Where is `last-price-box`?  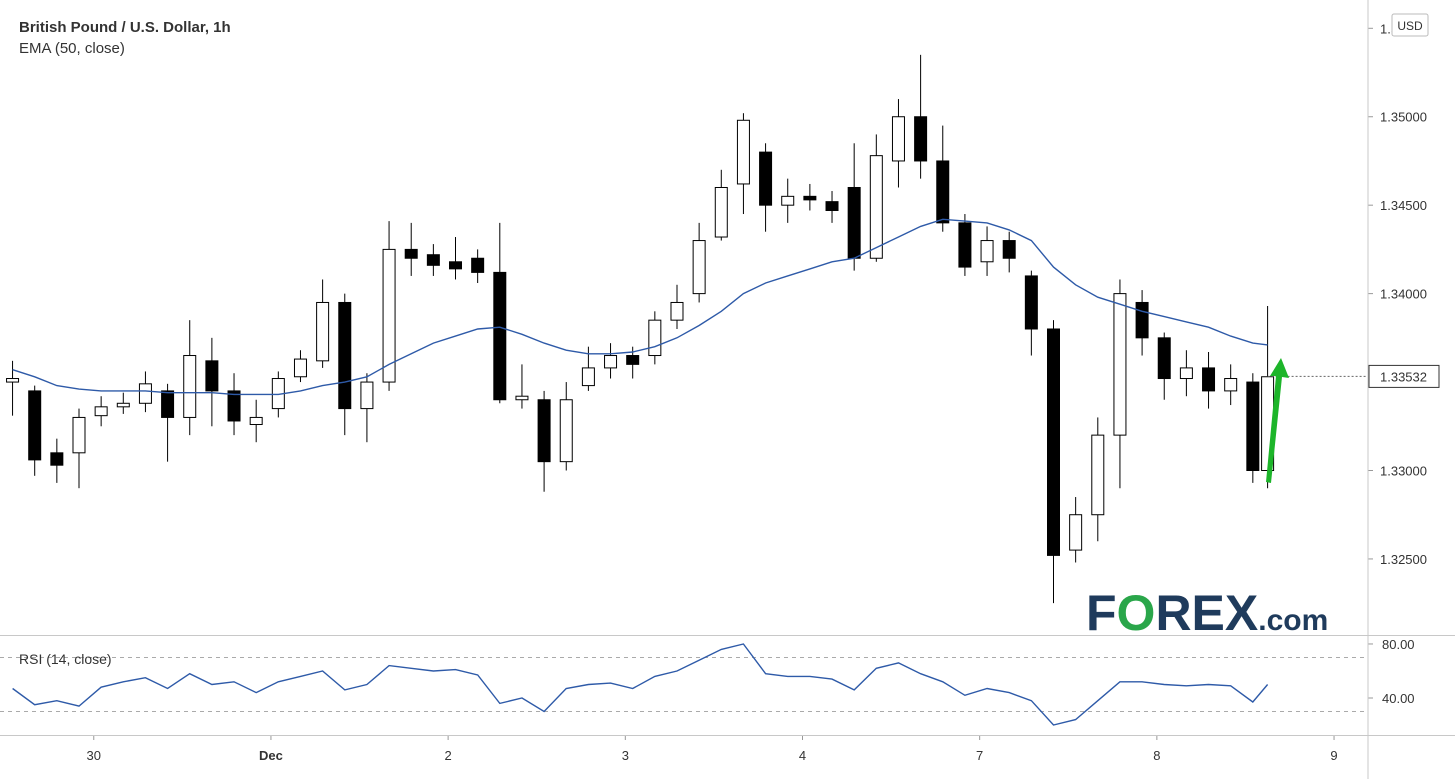 last-price-box is located at coordinates (1404, 376).